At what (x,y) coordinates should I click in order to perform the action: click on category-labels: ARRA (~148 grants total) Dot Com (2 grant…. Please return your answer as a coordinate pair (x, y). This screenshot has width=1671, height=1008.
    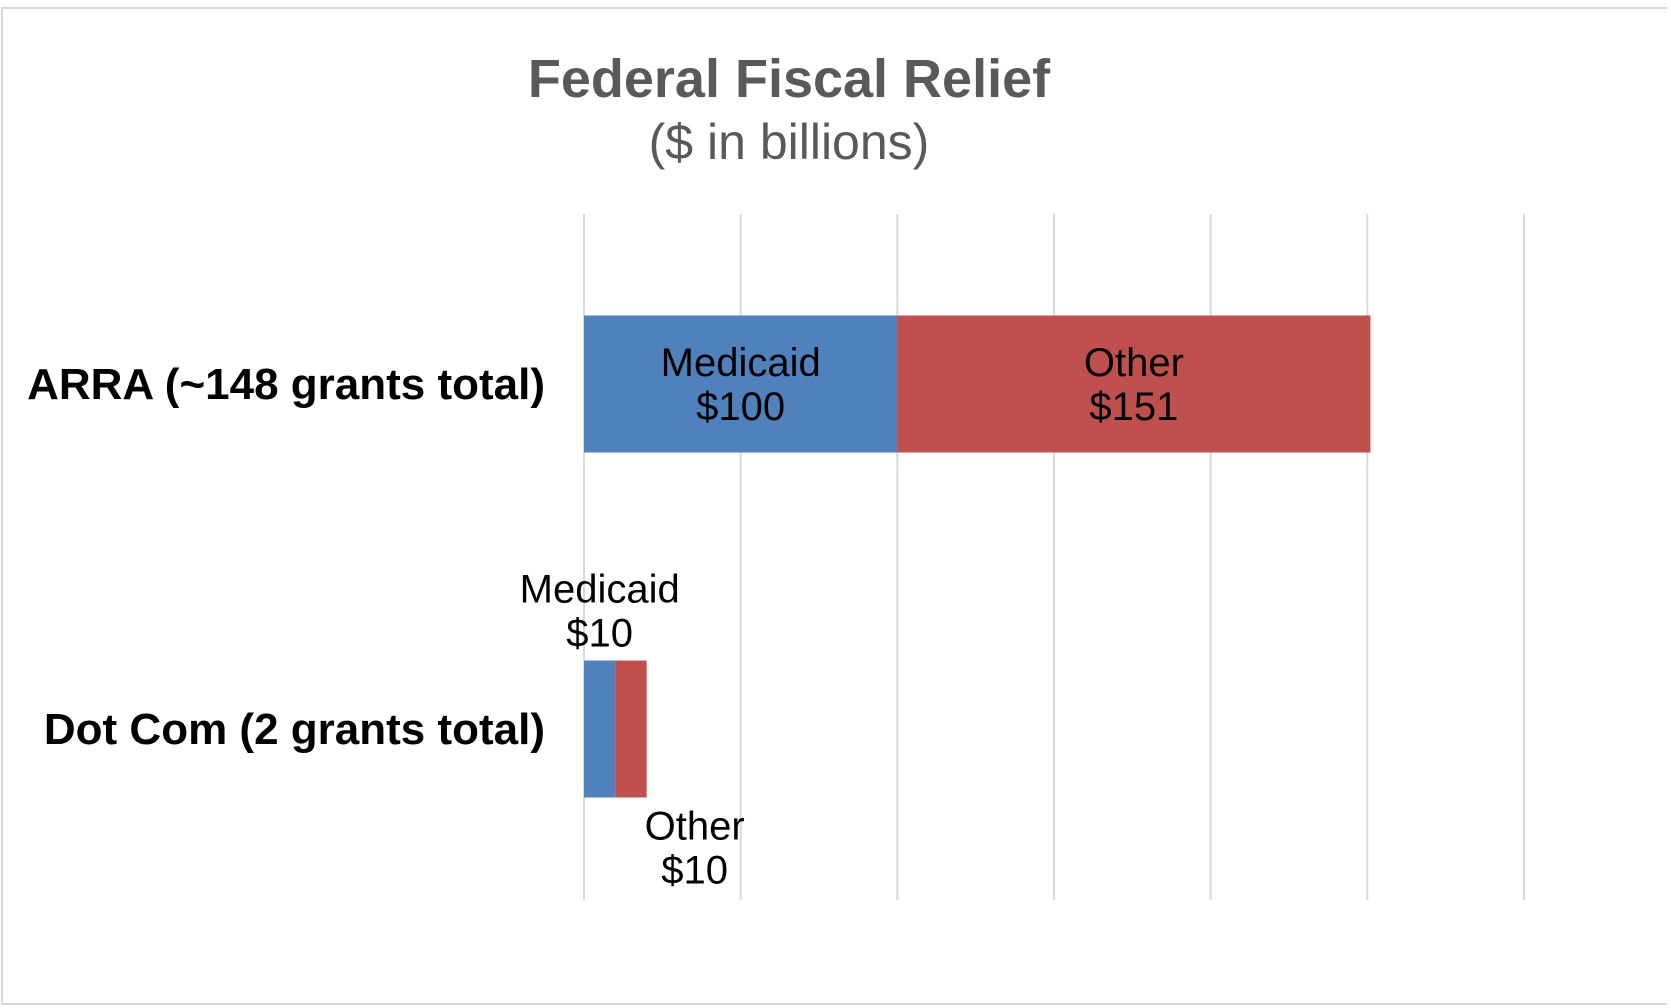
    Looking at the image, I should click on (286, 557).